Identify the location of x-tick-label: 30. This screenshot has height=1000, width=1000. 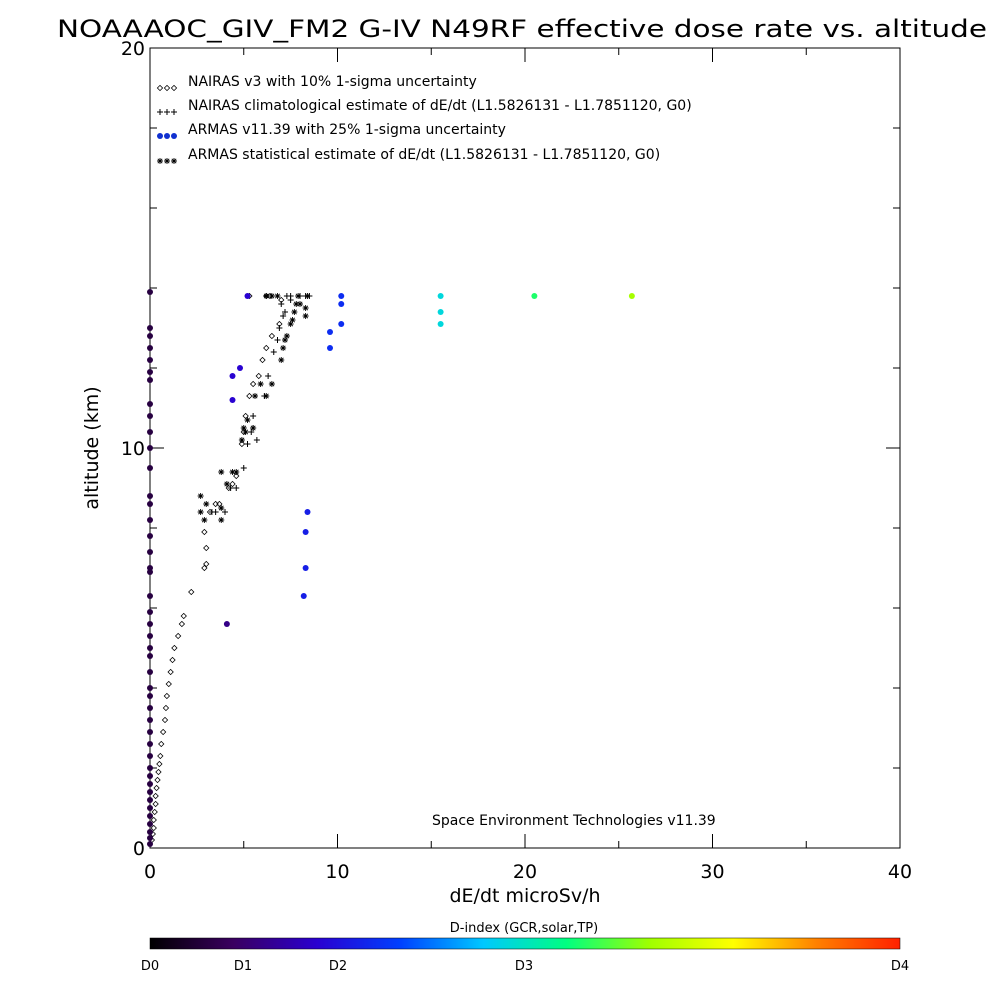
(712, 872).